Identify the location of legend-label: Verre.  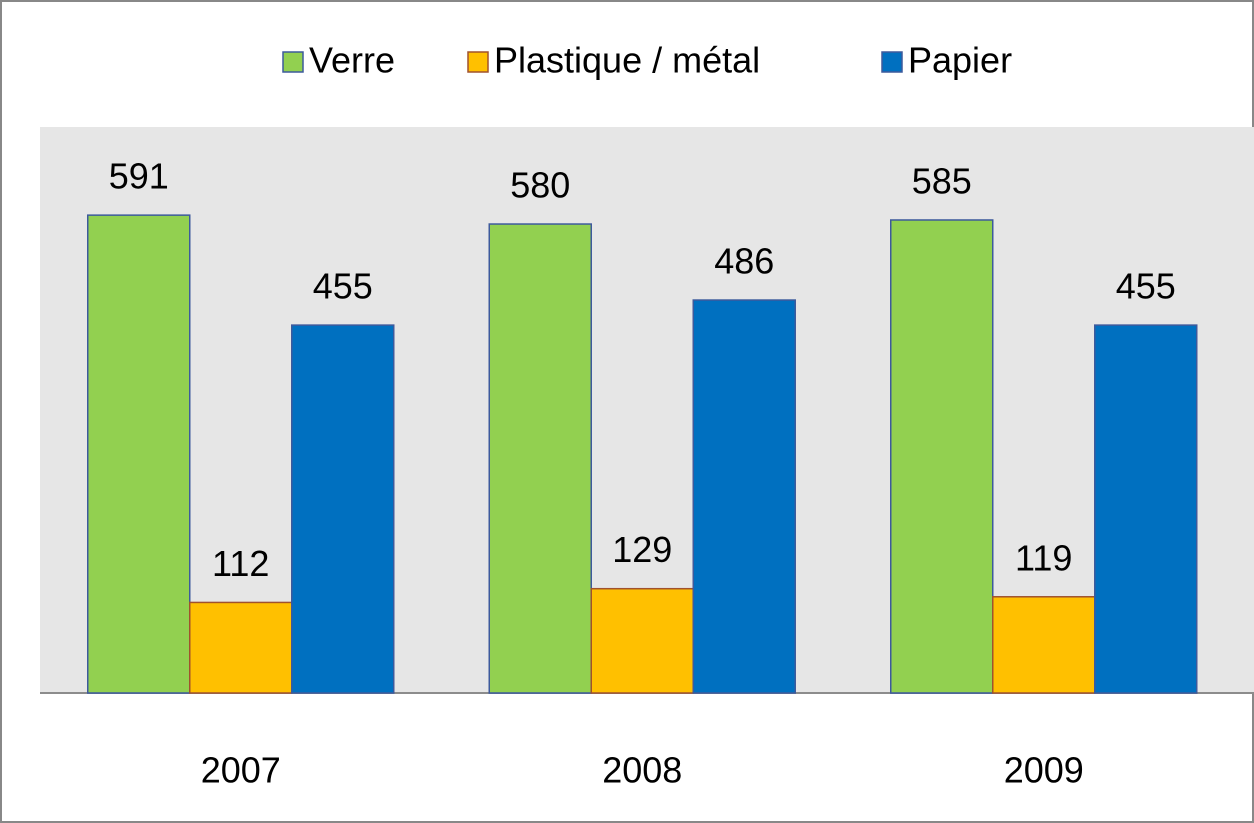
(352, 60).